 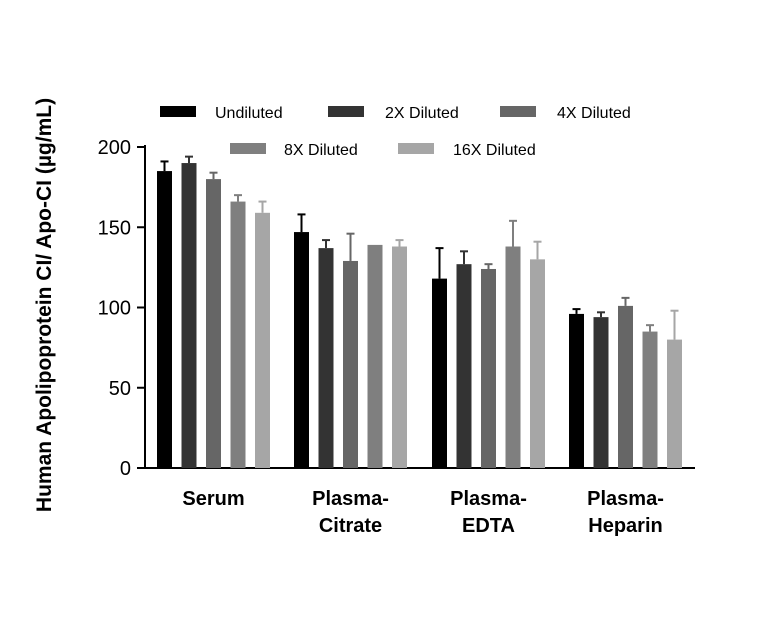 I want to click on y-tick-label: 150, so click(x=114, y=228).